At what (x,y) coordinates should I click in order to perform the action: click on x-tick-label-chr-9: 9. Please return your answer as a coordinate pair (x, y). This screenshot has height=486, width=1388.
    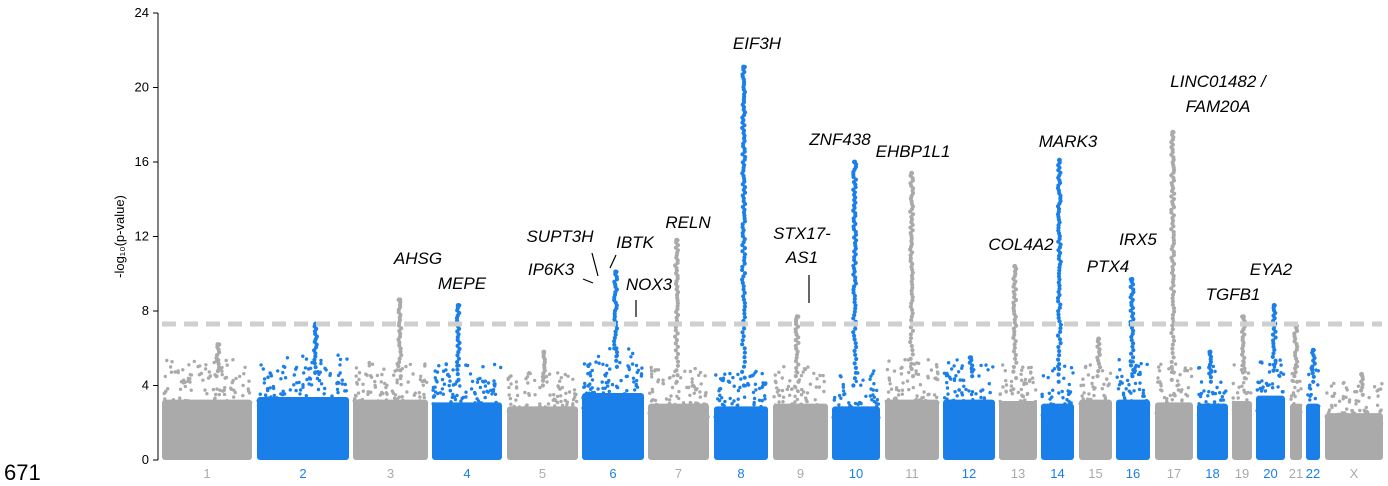
    Looking at the image, I should click on (800, 473).